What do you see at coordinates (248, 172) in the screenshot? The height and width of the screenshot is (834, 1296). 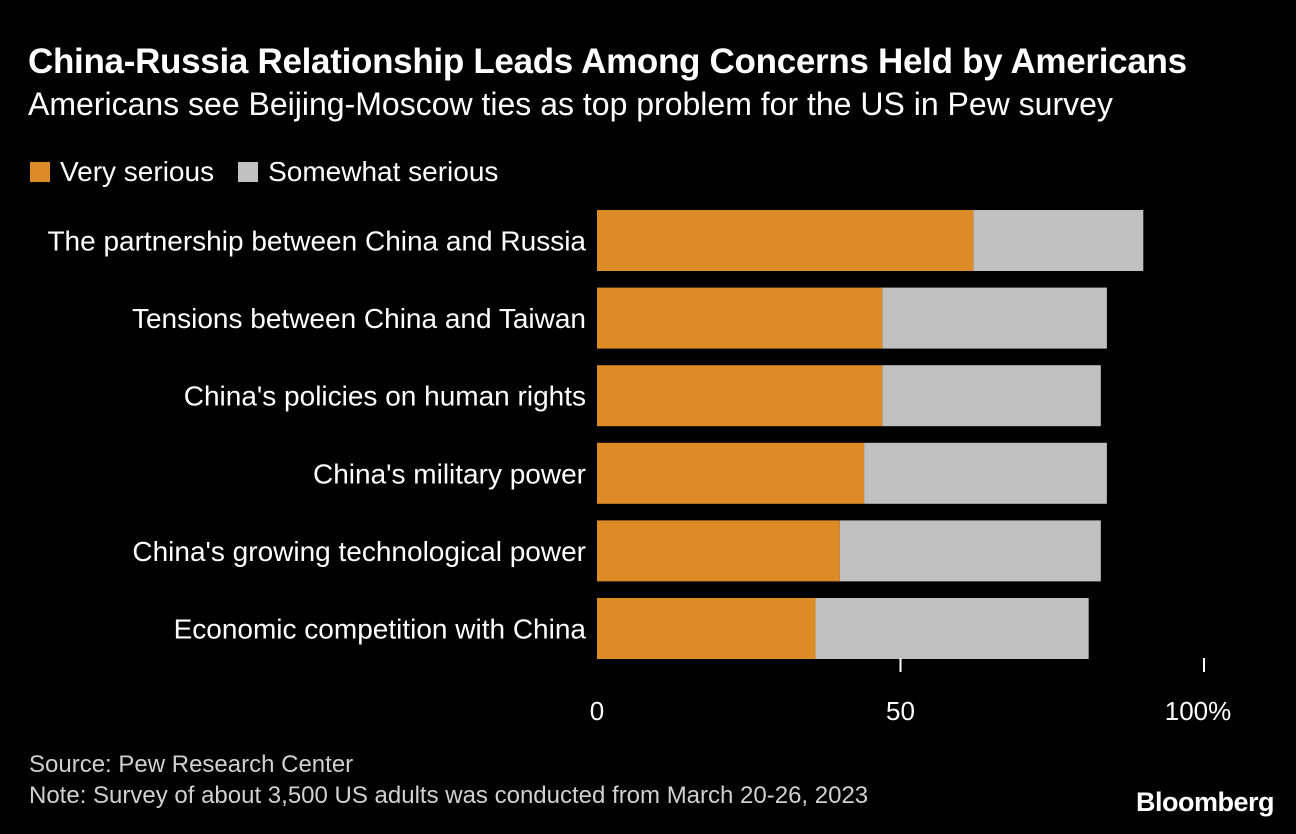 I see `legend-swatch-somewhat-serious` at bounding box center [248, 172].